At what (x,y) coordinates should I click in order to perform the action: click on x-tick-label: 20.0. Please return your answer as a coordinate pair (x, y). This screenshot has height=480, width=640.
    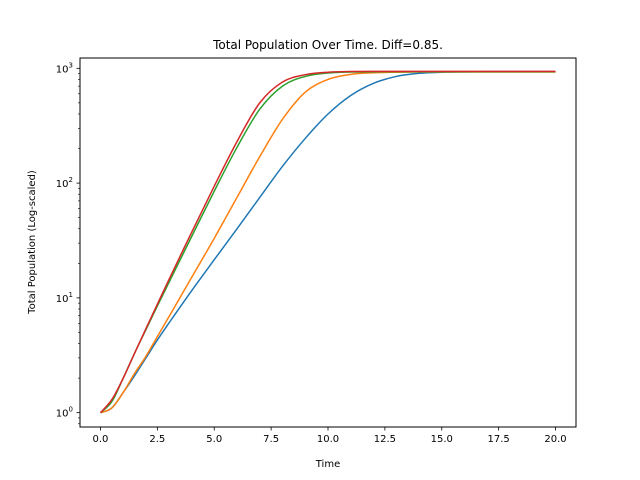
    Looking at the image, I should click on (555, 439).